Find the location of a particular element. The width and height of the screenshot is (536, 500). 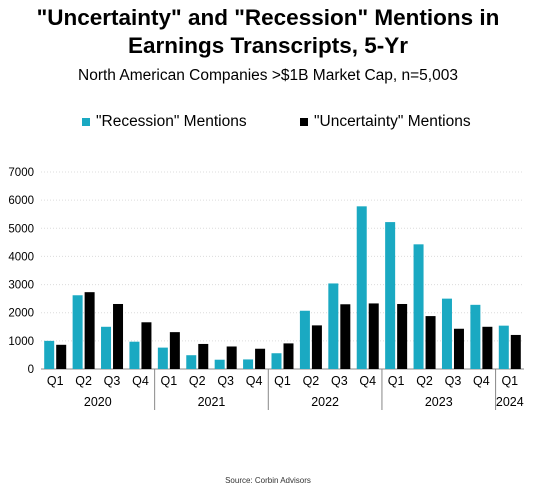

x-year-label: 2023 is located at coordinates (439, 402).